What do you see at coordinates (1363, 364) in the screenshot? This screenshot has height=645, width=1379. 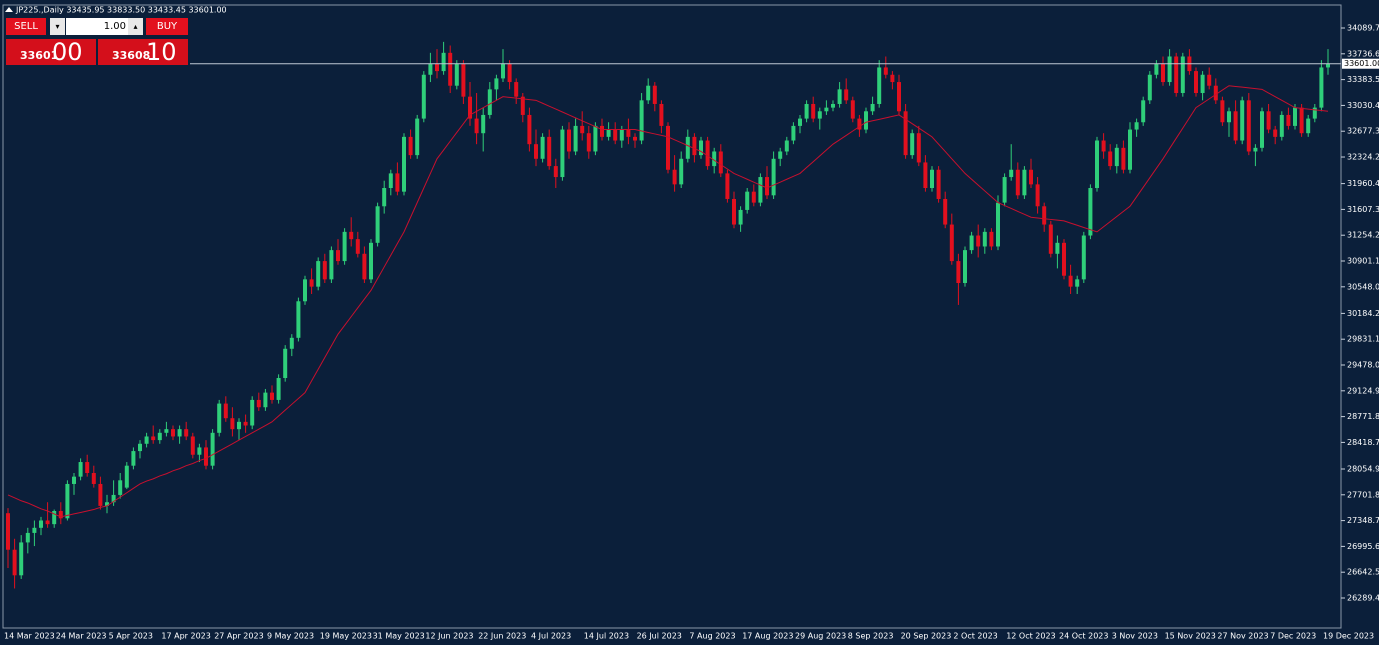 I see `y-tick-label: 29478.00` at bounding box center [1363, 364].